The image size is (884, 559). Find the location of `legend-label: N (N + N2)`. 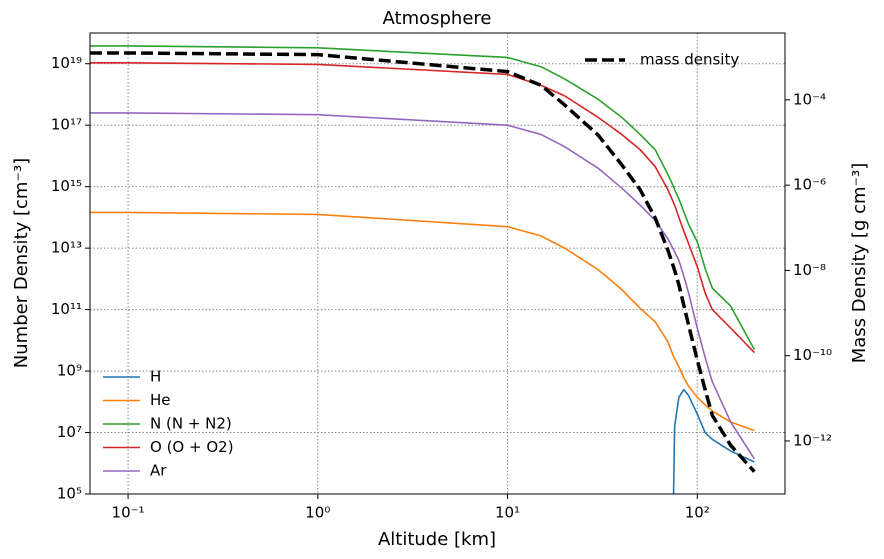

legend-label: N (N + N2) is located at coordinates (191, 424).